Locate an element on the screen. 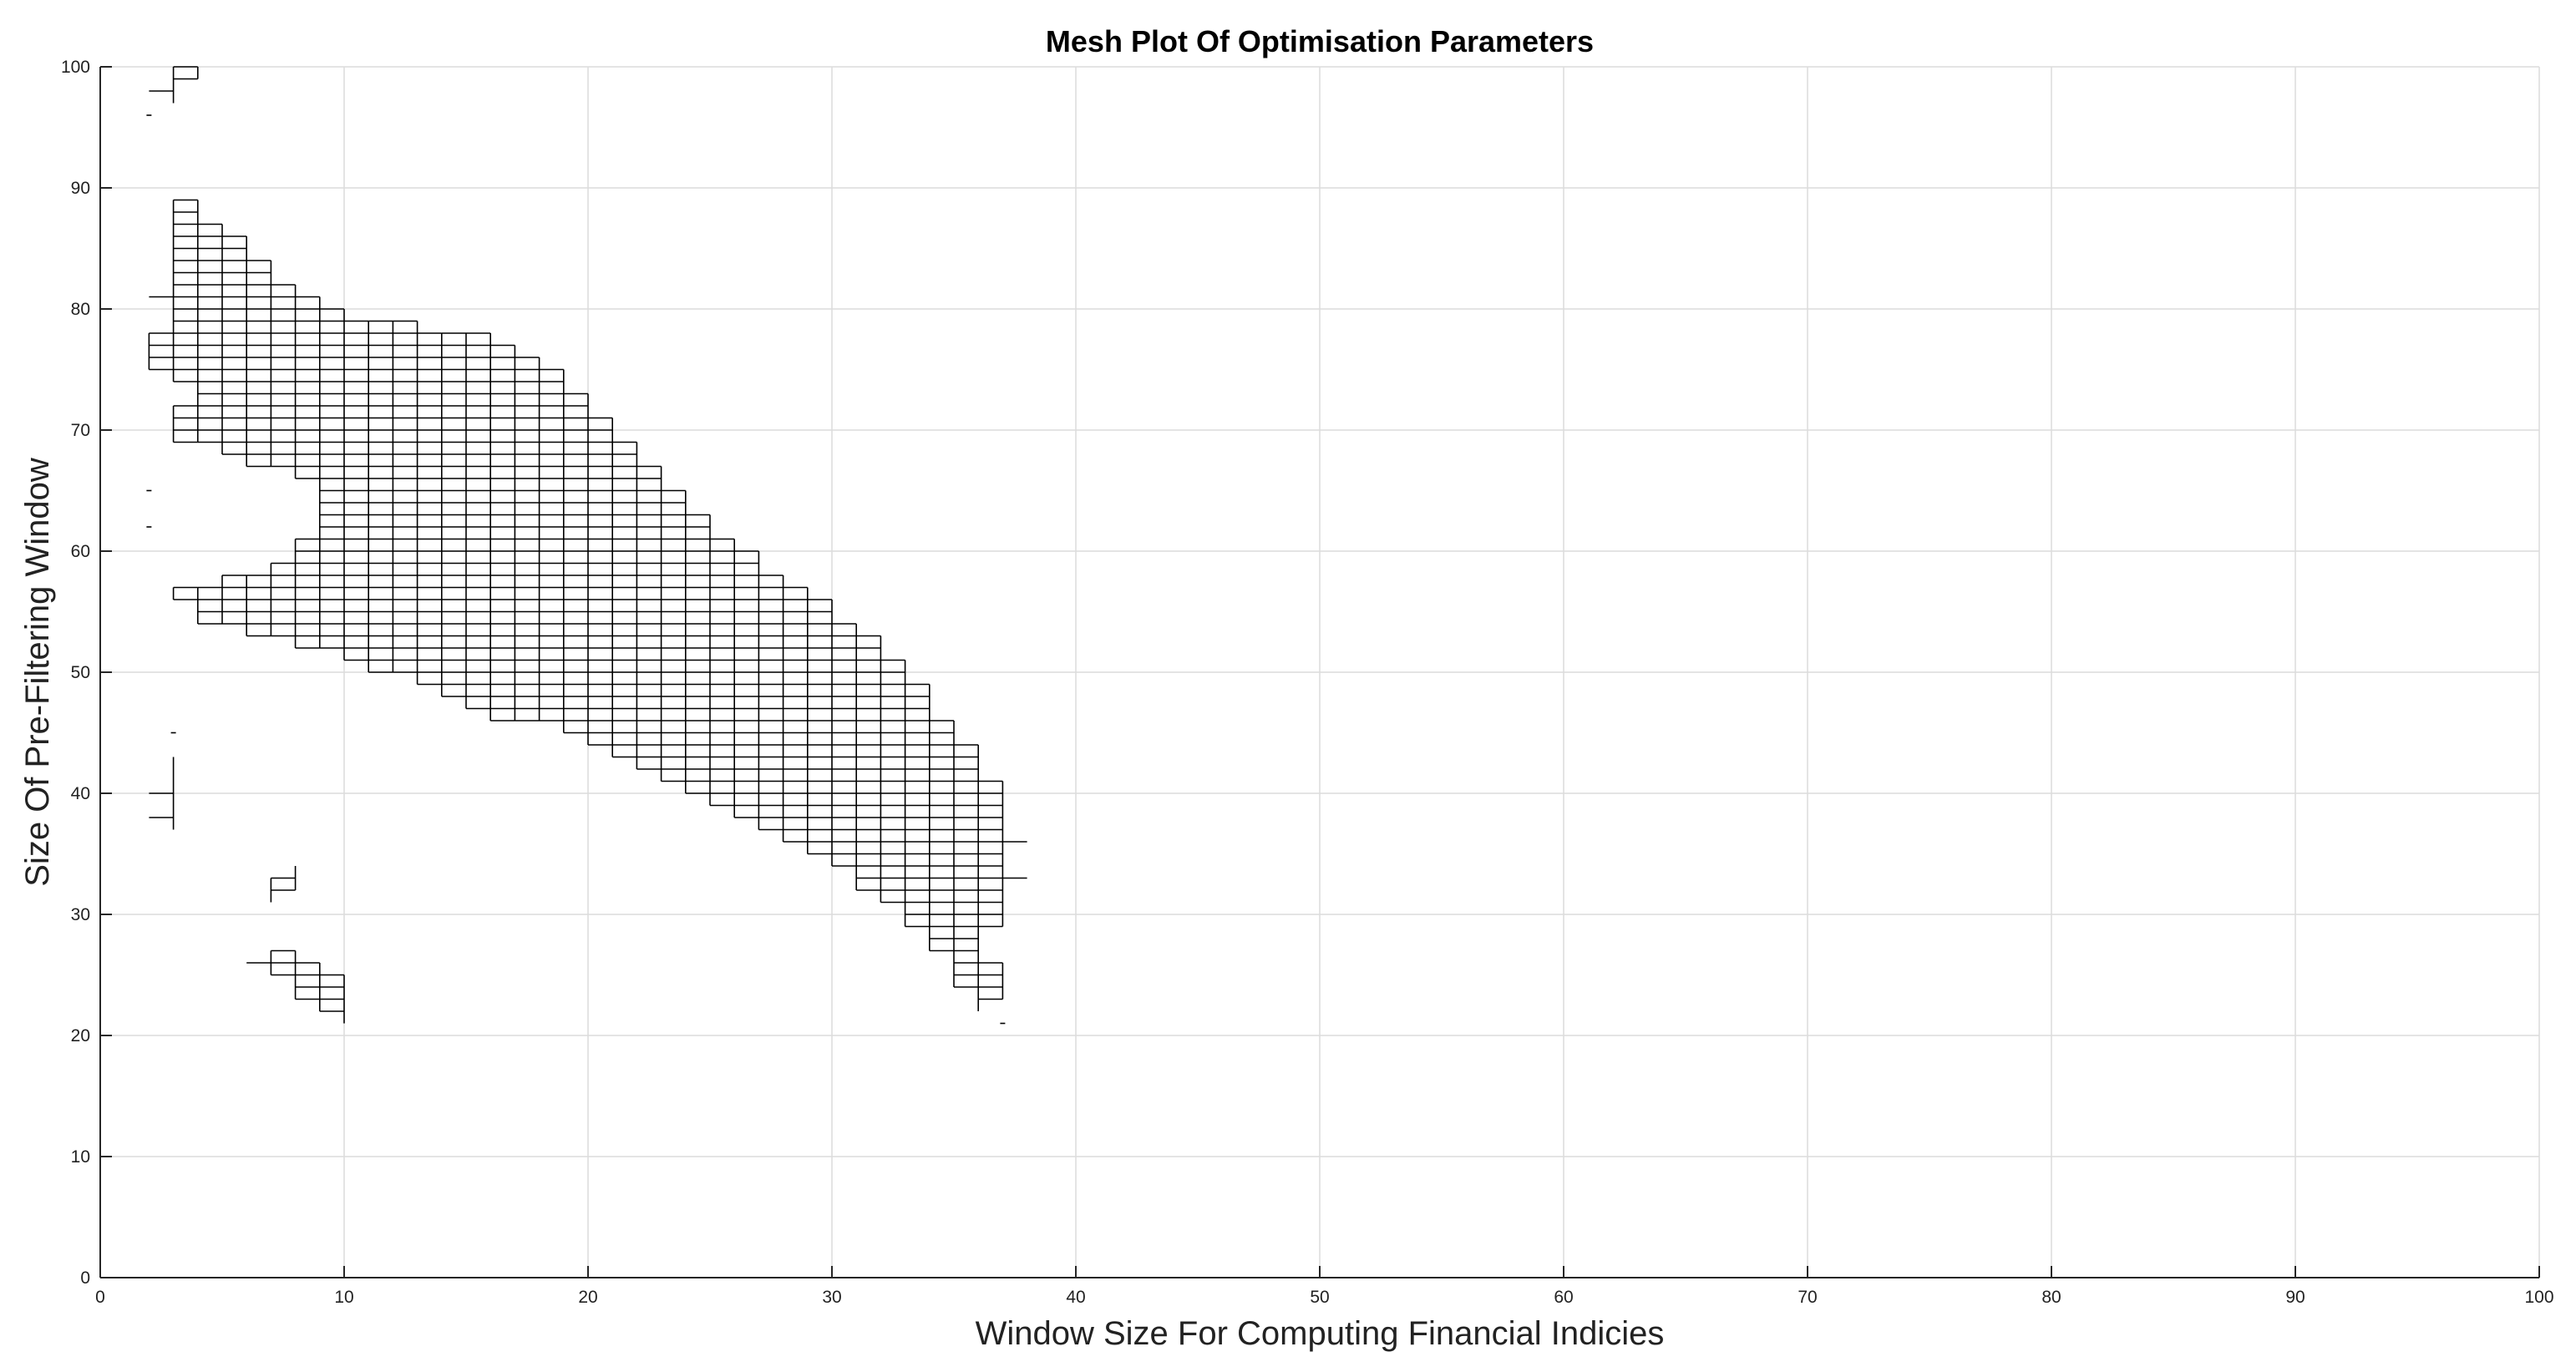  y-tick-label: 20 is located at coordinates (80, 1035).